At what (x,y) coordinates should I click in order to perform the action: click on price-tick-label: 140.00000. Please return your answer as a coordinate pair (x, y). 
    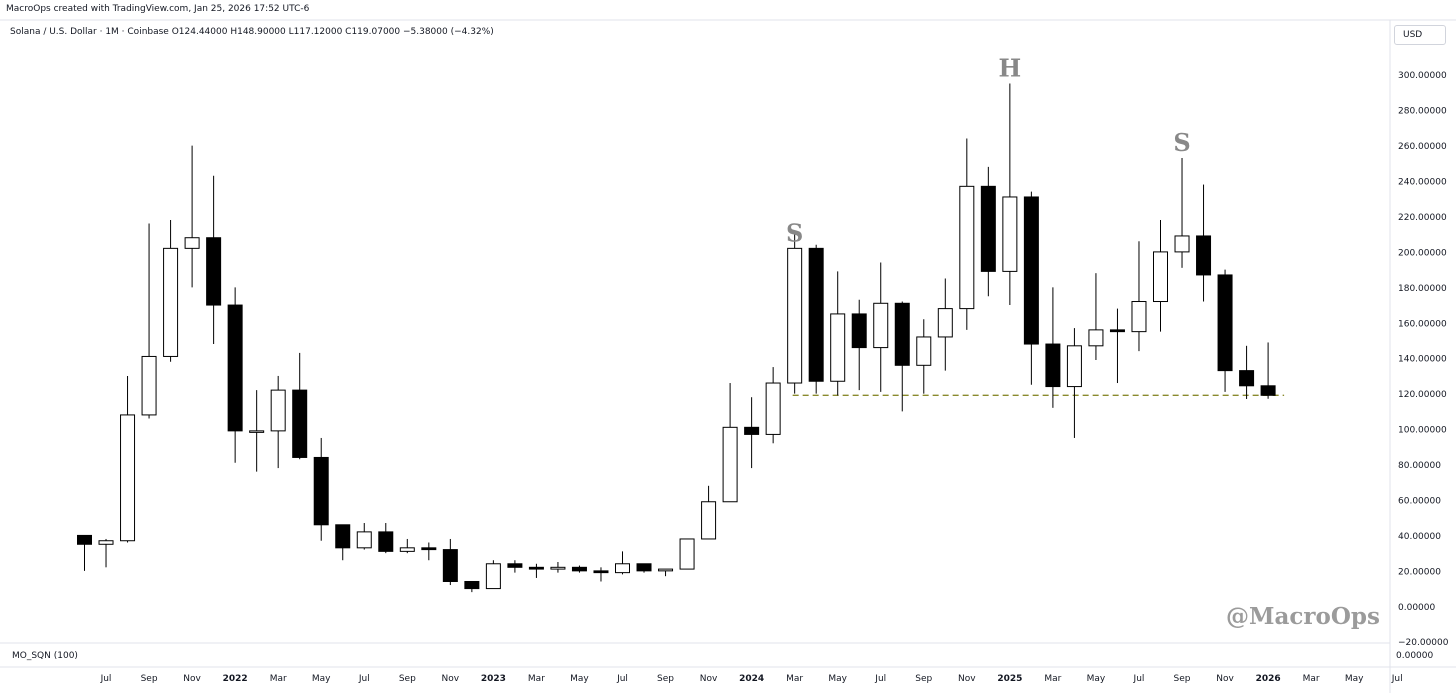
    Looking at the image, I should click on (1422, 360).